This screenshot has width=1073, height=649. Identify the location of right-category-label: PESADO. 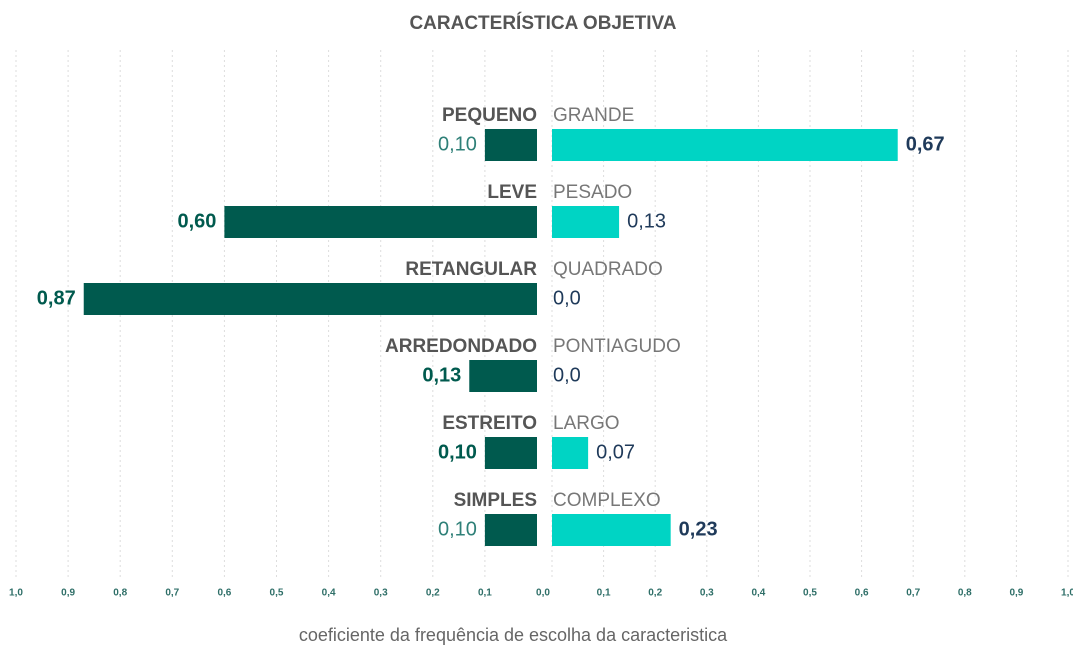
(592, 192).